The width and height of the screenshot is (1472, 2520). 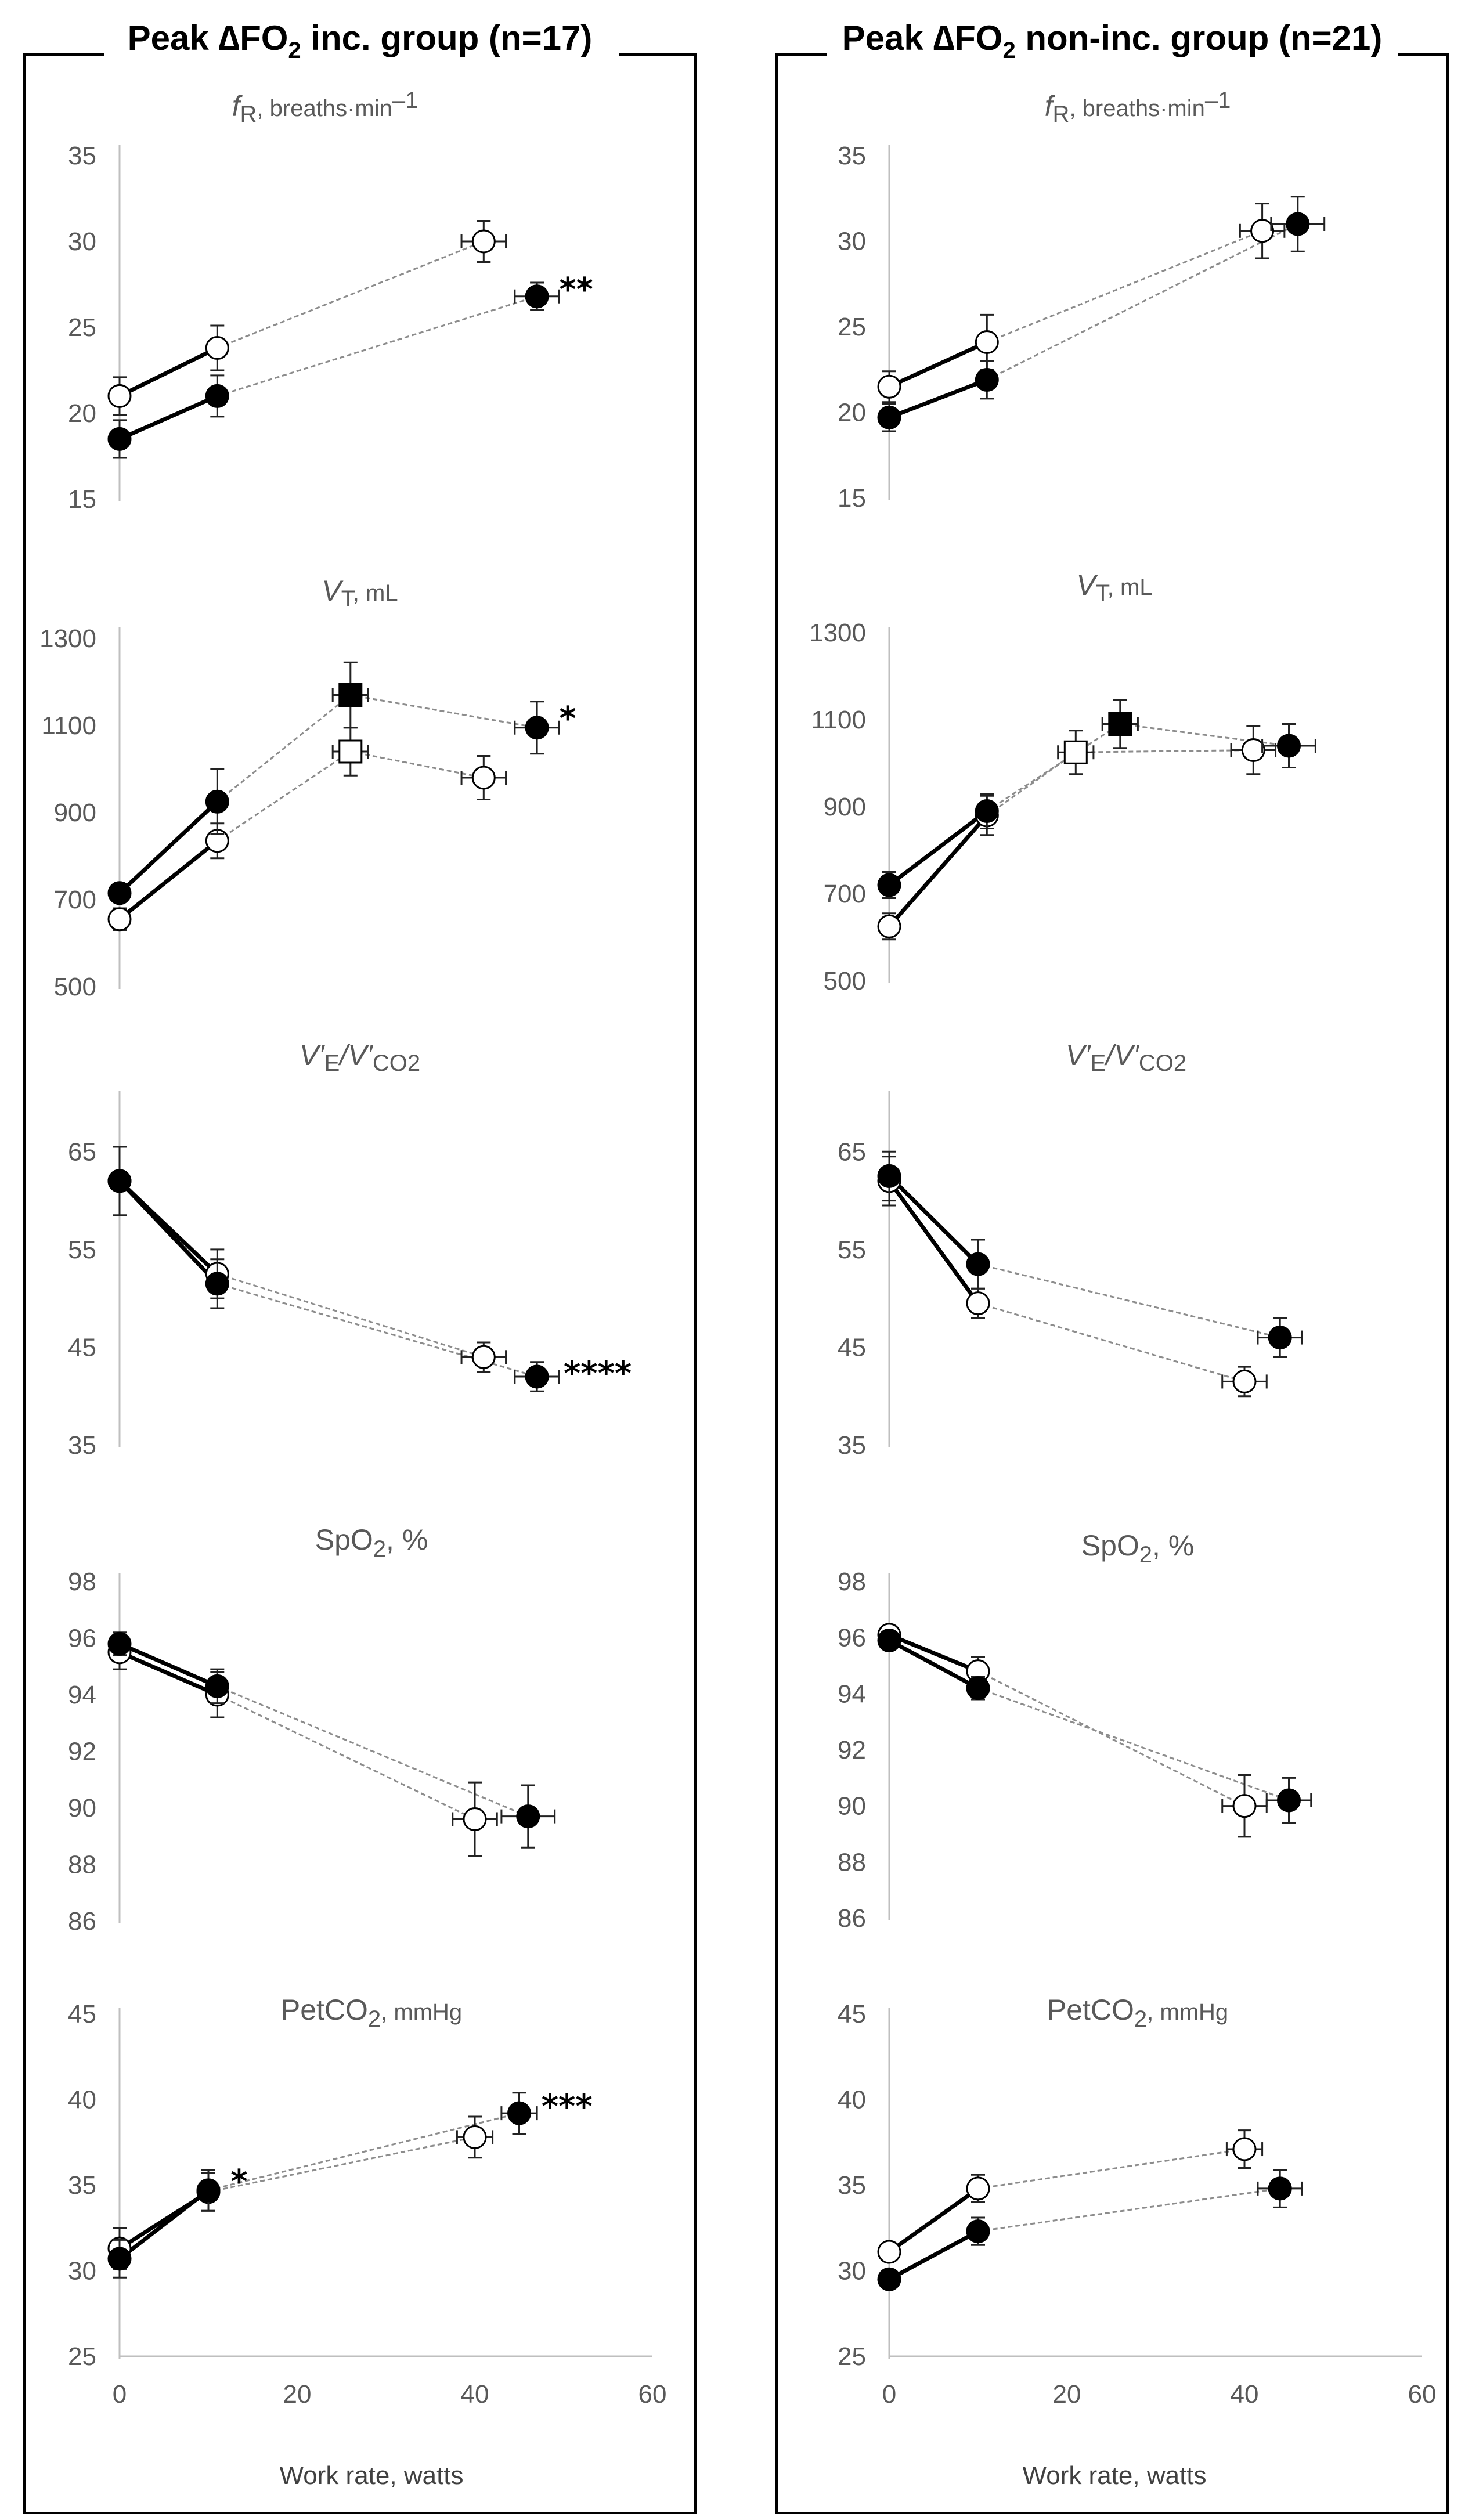 What do you see at coordinates (839, 720) in the screenshot?
I see `y-tick-label: 1100` at bounding box center [839, 720].